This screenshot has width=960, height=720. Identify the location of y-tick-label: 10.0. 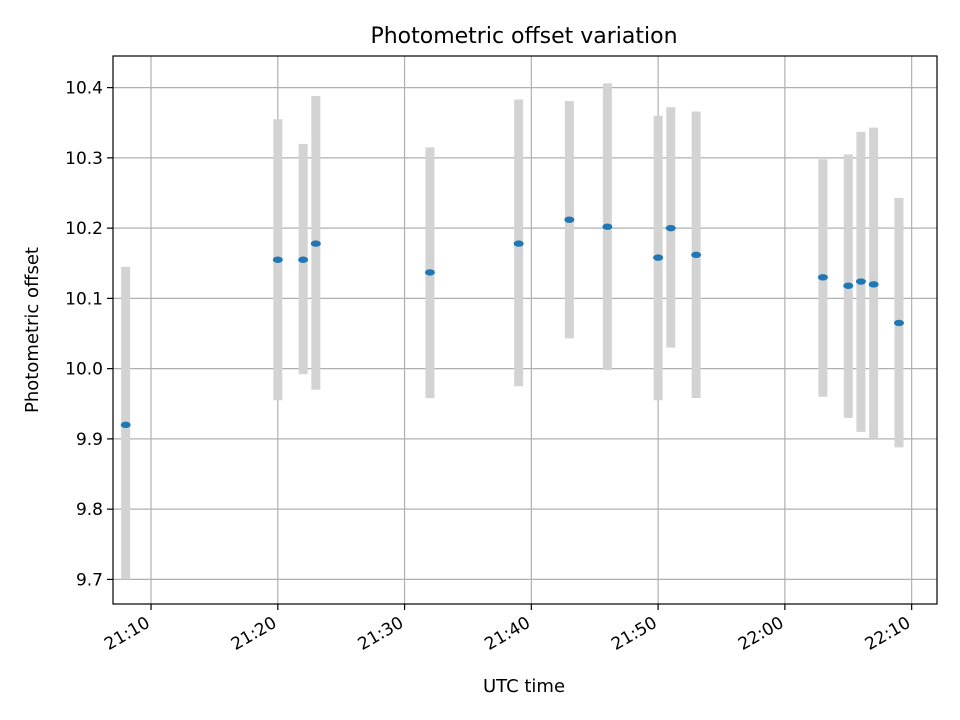
(84, 370).